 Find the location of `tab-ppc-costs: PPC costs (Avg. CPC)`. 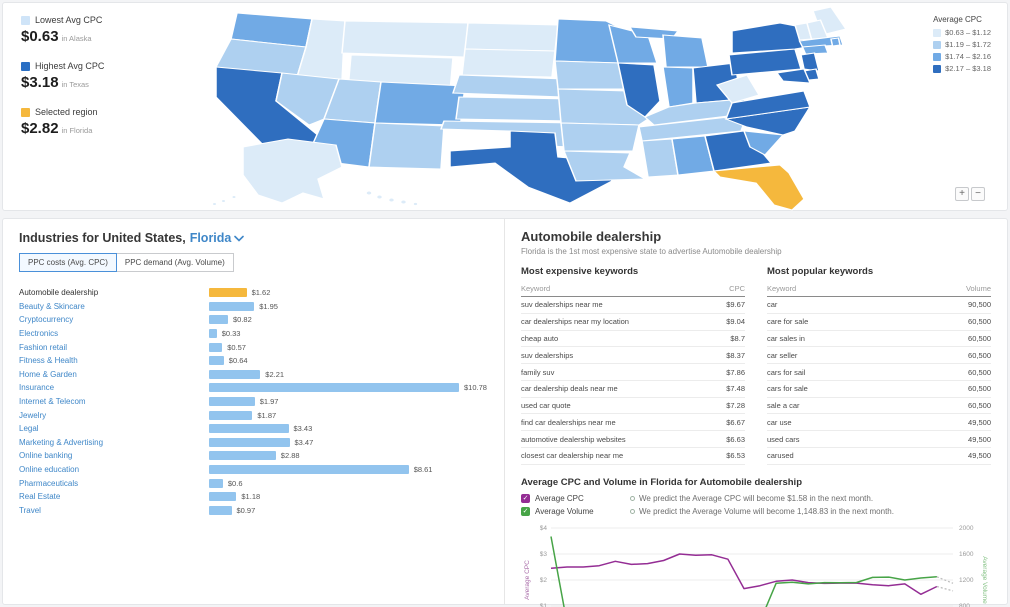

tab-ppc-costs: PPC costs (Avg. CPC) is located at coordinates (68, 262).